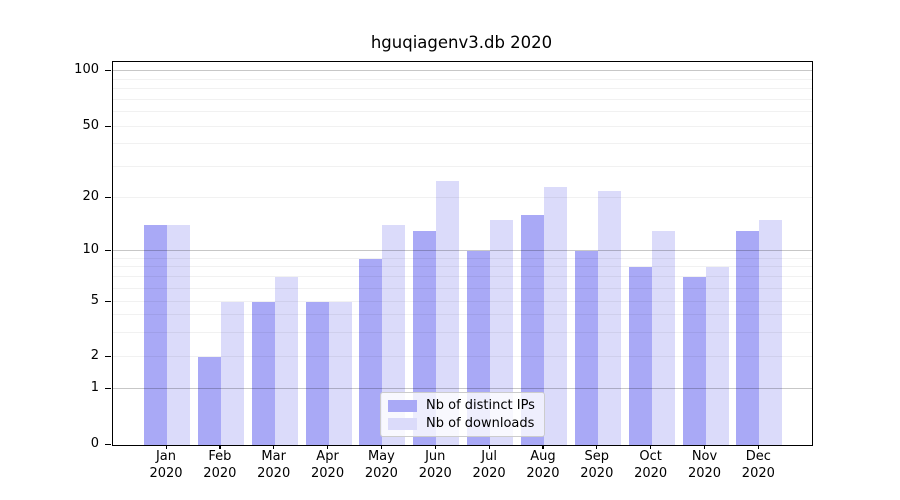 The image size is (900, 500). What do you see at coordinates (273, 456) in the screenshot?
I see `x-tick-month: Mar` at bounding box center [273, 456].